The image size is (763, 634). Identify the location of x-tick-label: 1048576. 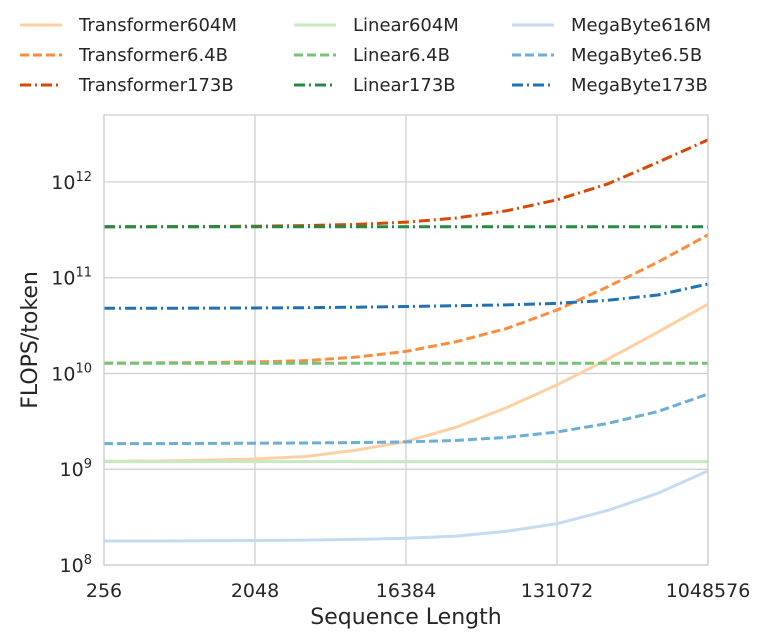
(708, 591).